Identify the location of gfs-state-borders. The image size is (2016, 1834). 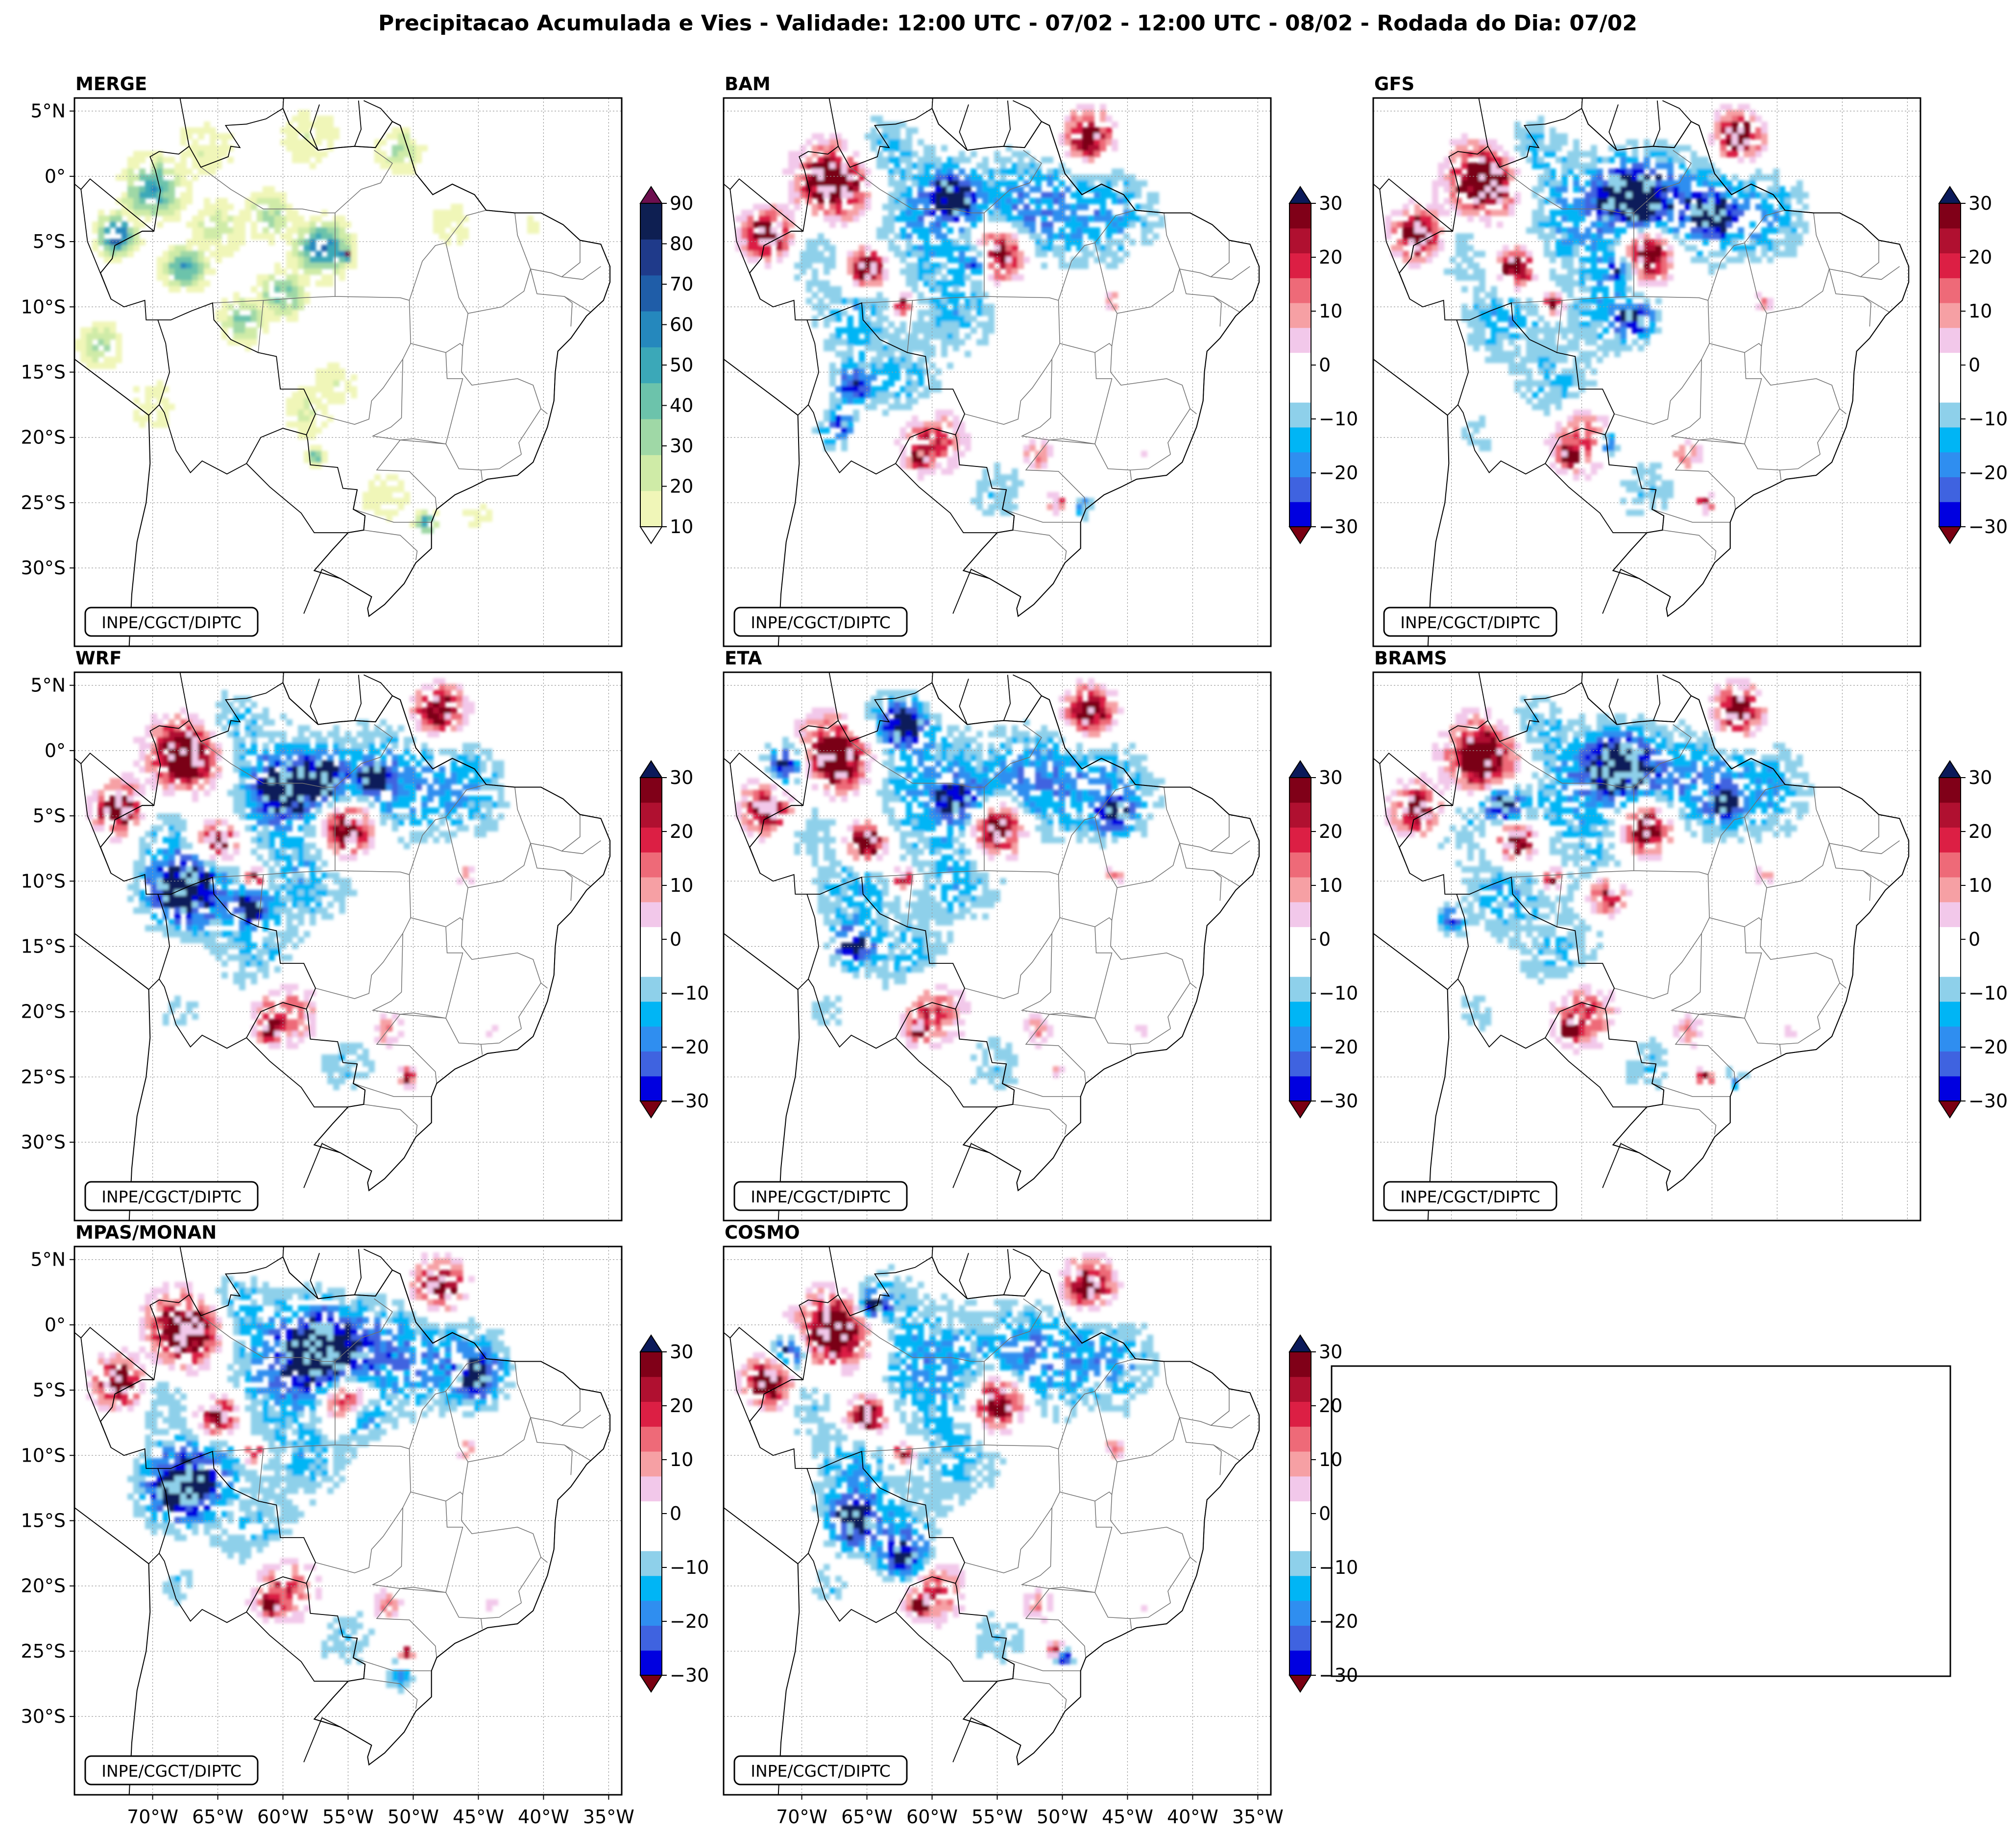
(1699, 355).